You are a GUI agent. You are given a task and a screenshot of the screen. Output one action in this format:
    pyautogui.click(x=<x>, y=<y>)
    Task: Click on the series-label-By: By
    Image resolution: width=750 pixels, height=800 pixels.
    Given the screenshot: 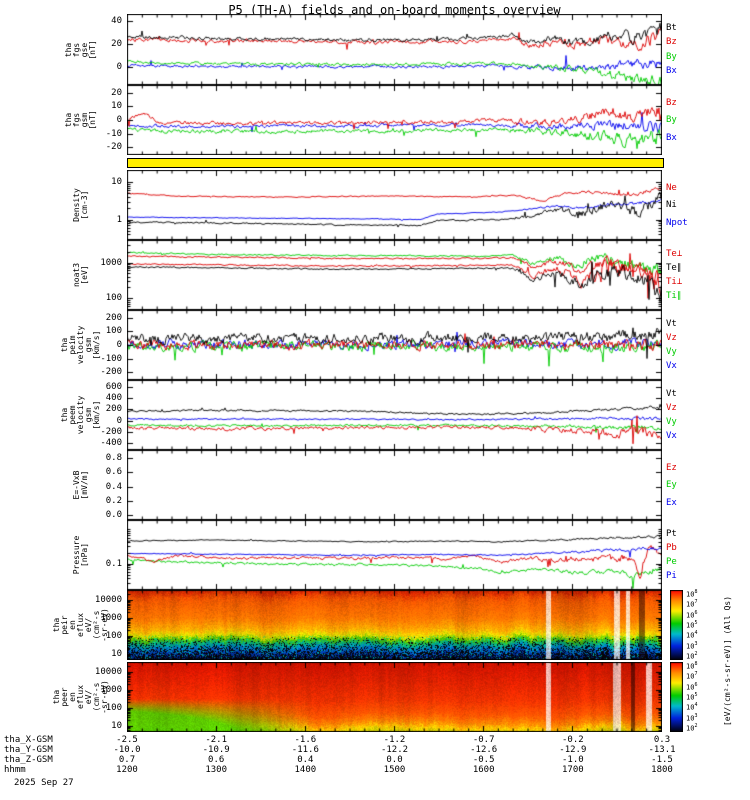 What is the action you would take?
    pyautogui.click(x=671, y=56)
    